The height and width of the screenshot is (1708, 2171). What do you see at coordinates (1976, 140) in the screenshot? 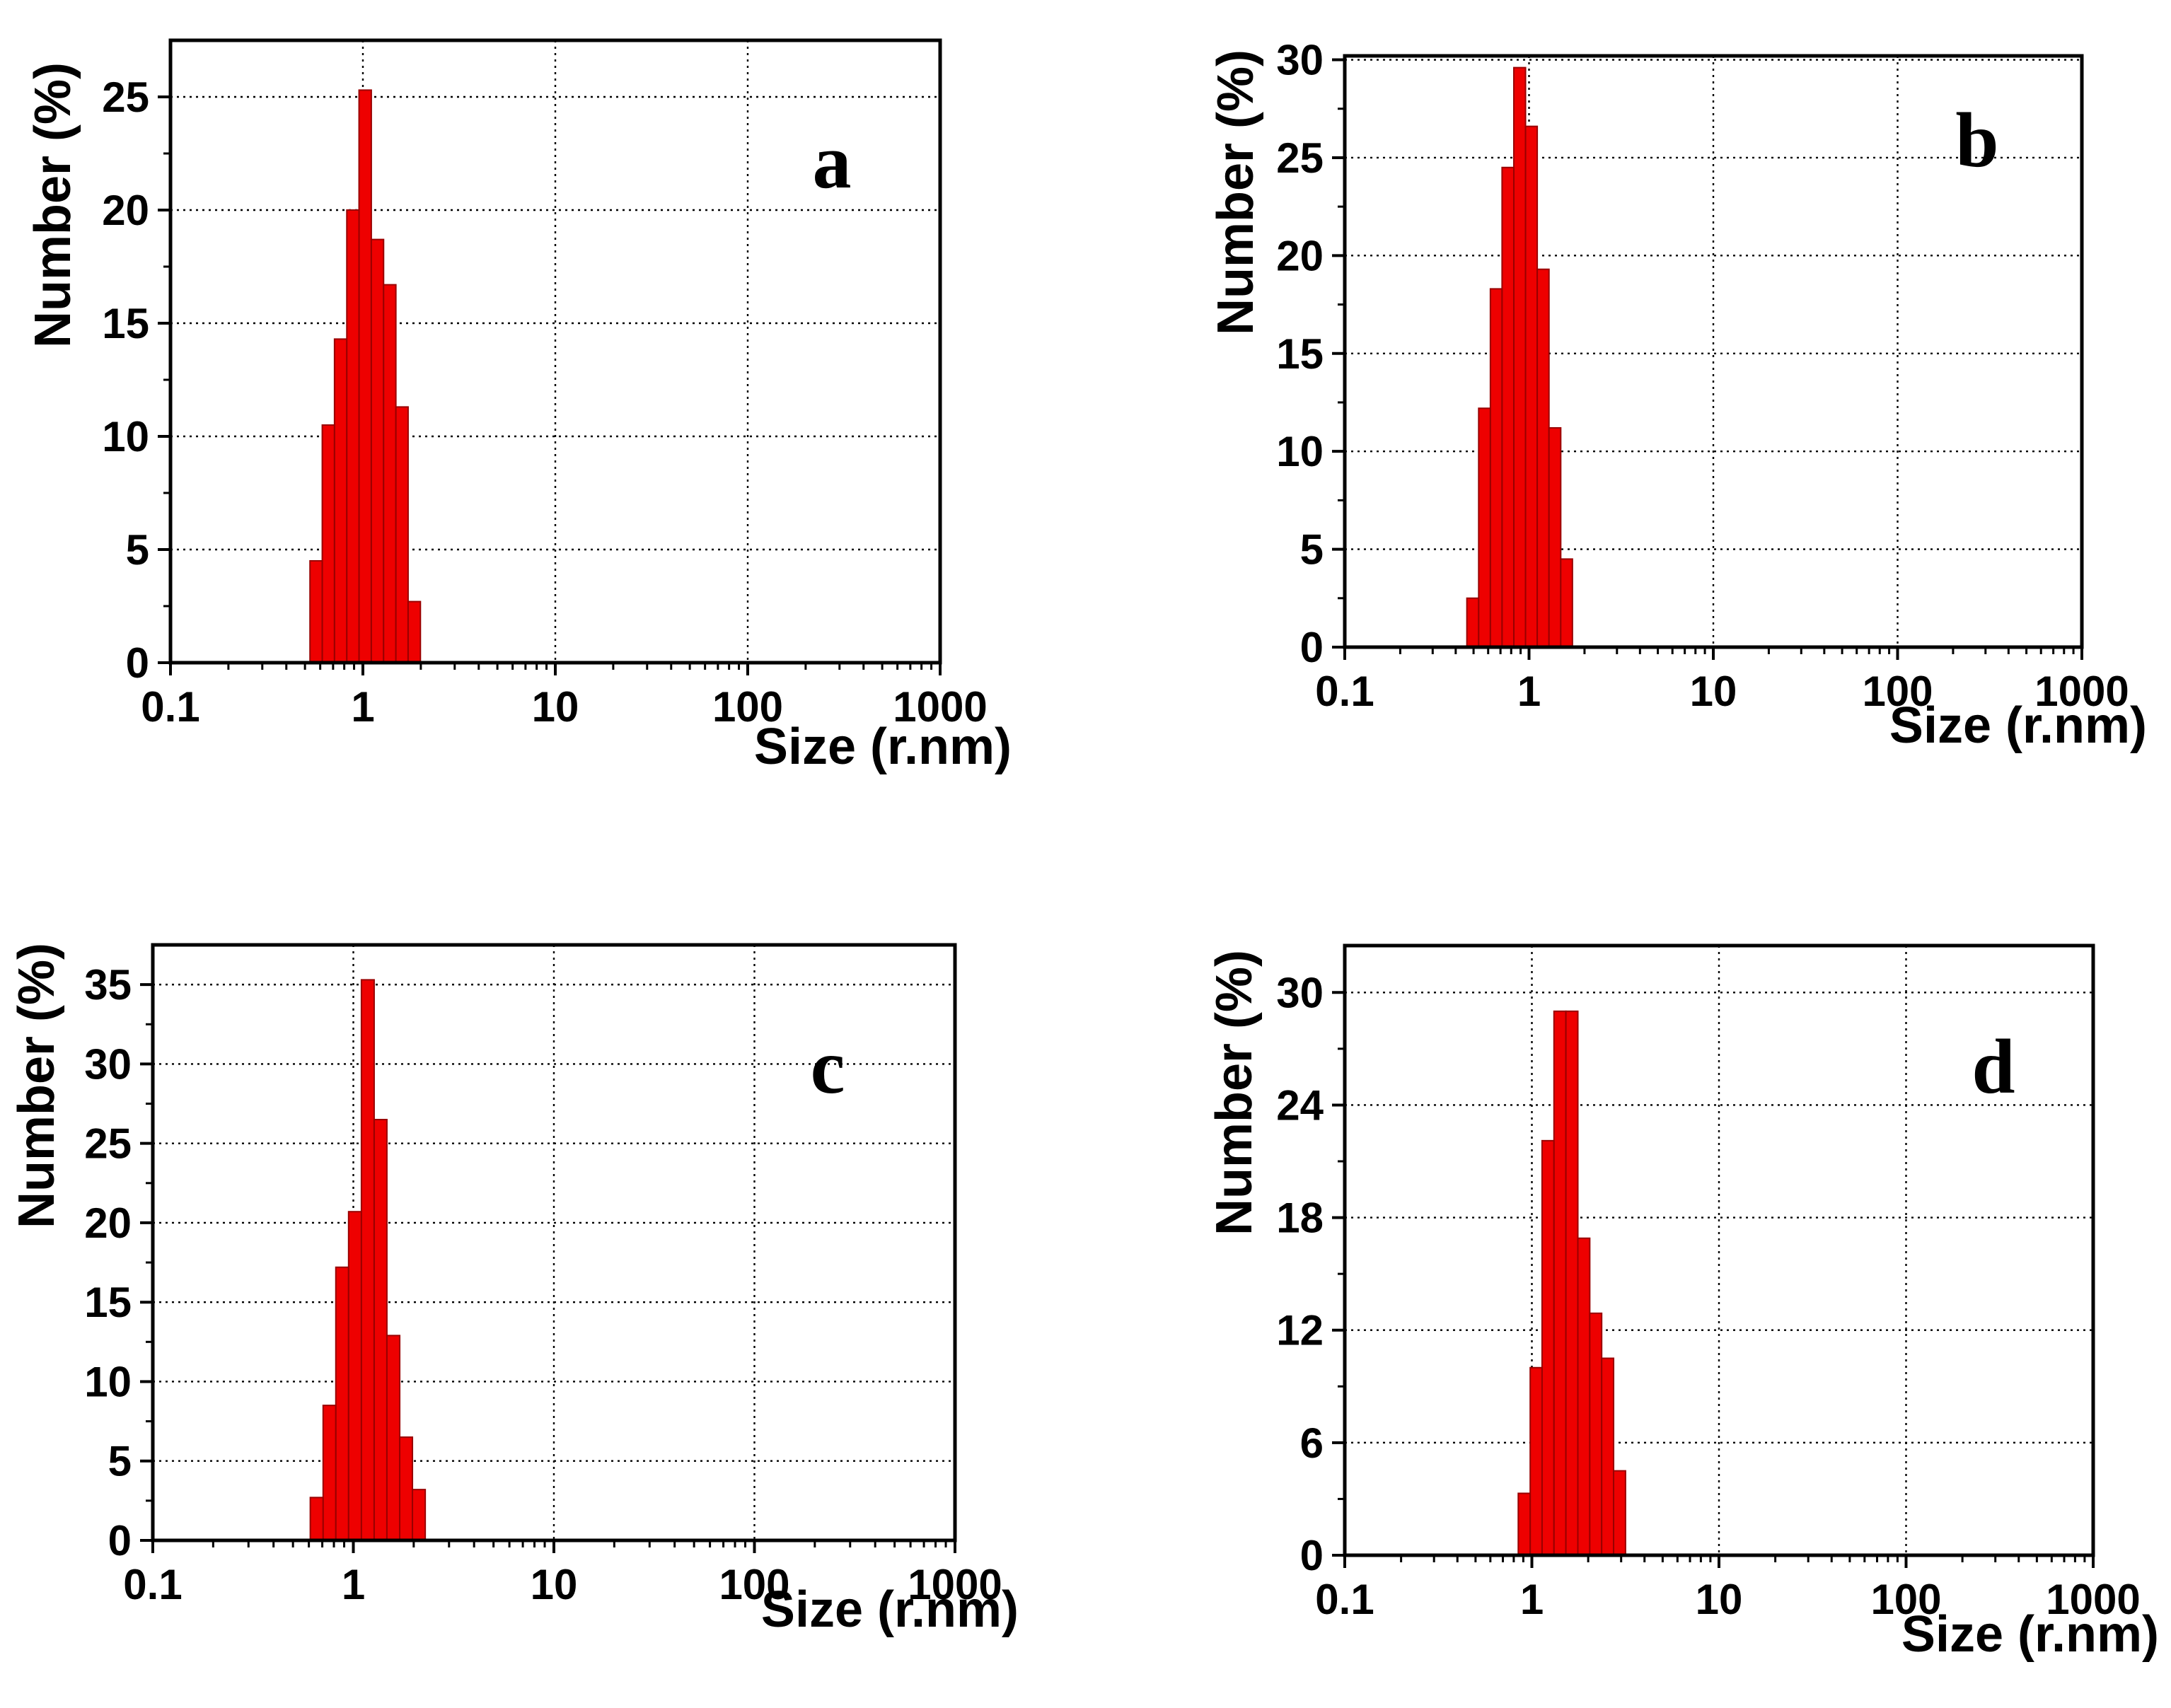
I see `panel-label: b` at bounding box center [1976, 140].